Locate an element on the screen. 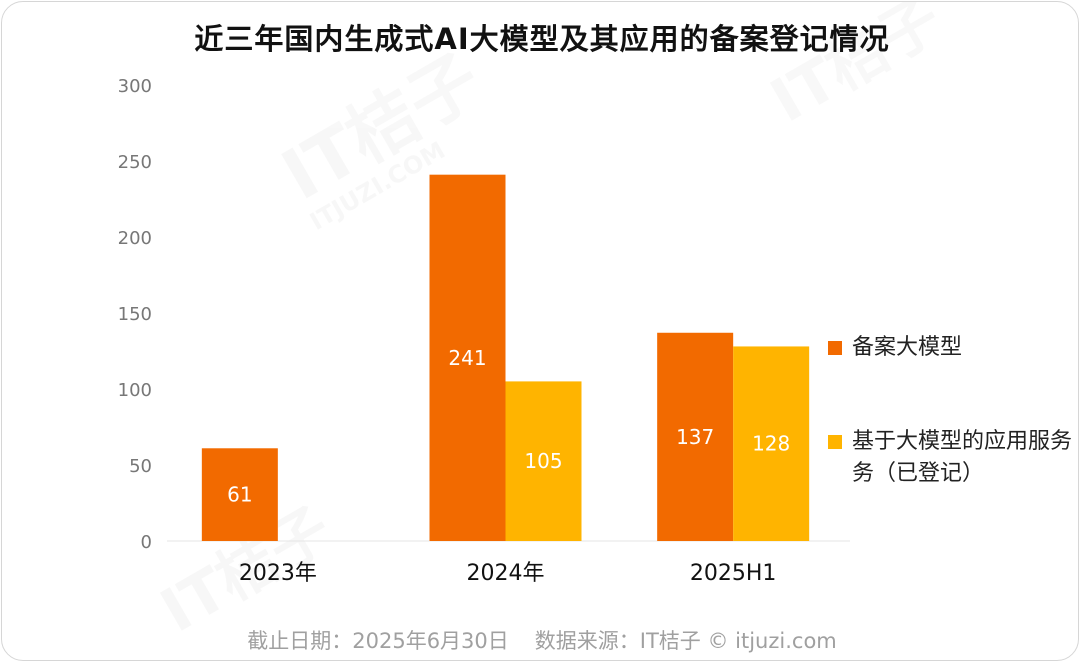  bar-value-label: 241 is located at coordinates (467, 358).